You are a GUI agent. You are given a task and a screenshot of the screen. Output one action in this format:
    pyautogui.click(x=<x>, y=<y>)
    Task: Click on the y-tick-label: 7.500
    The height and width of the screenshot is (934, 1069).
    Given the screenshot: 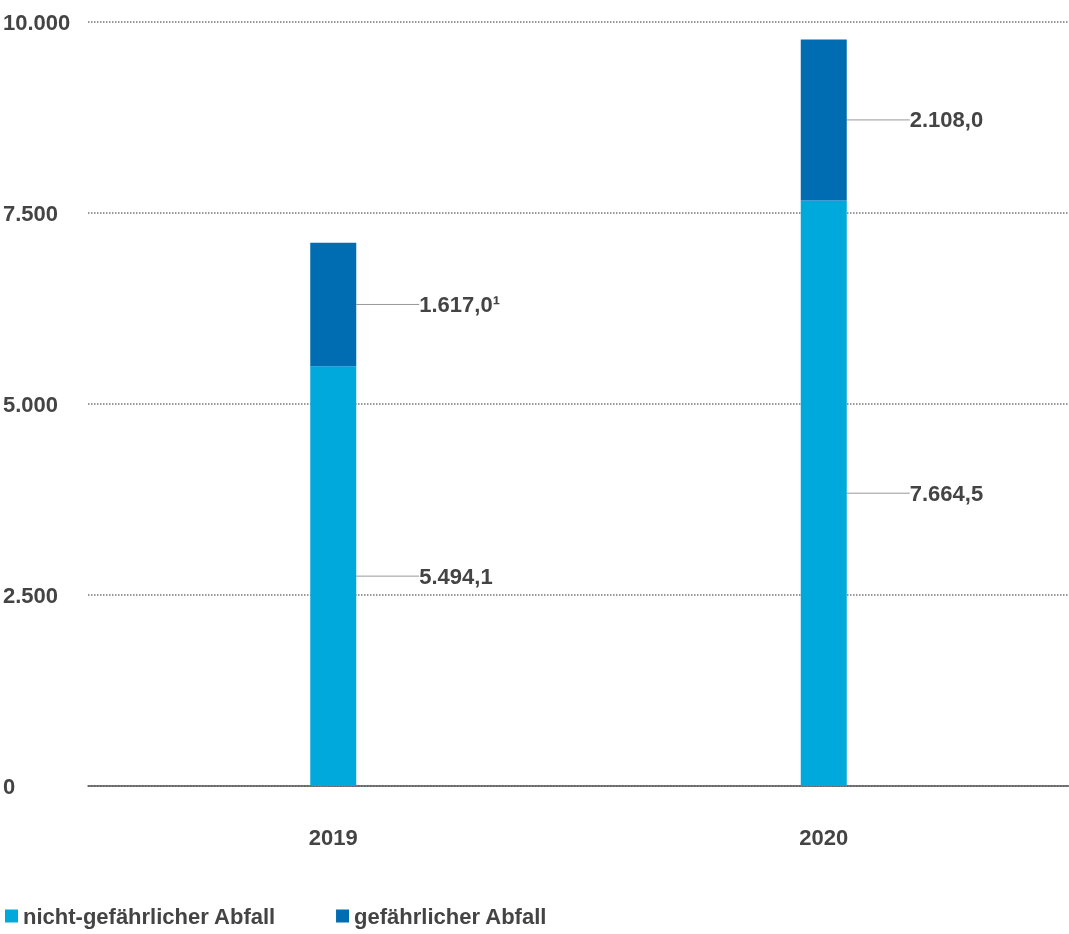 What is the action you would take?
    pyautogui.click(x=31, y=213)
    